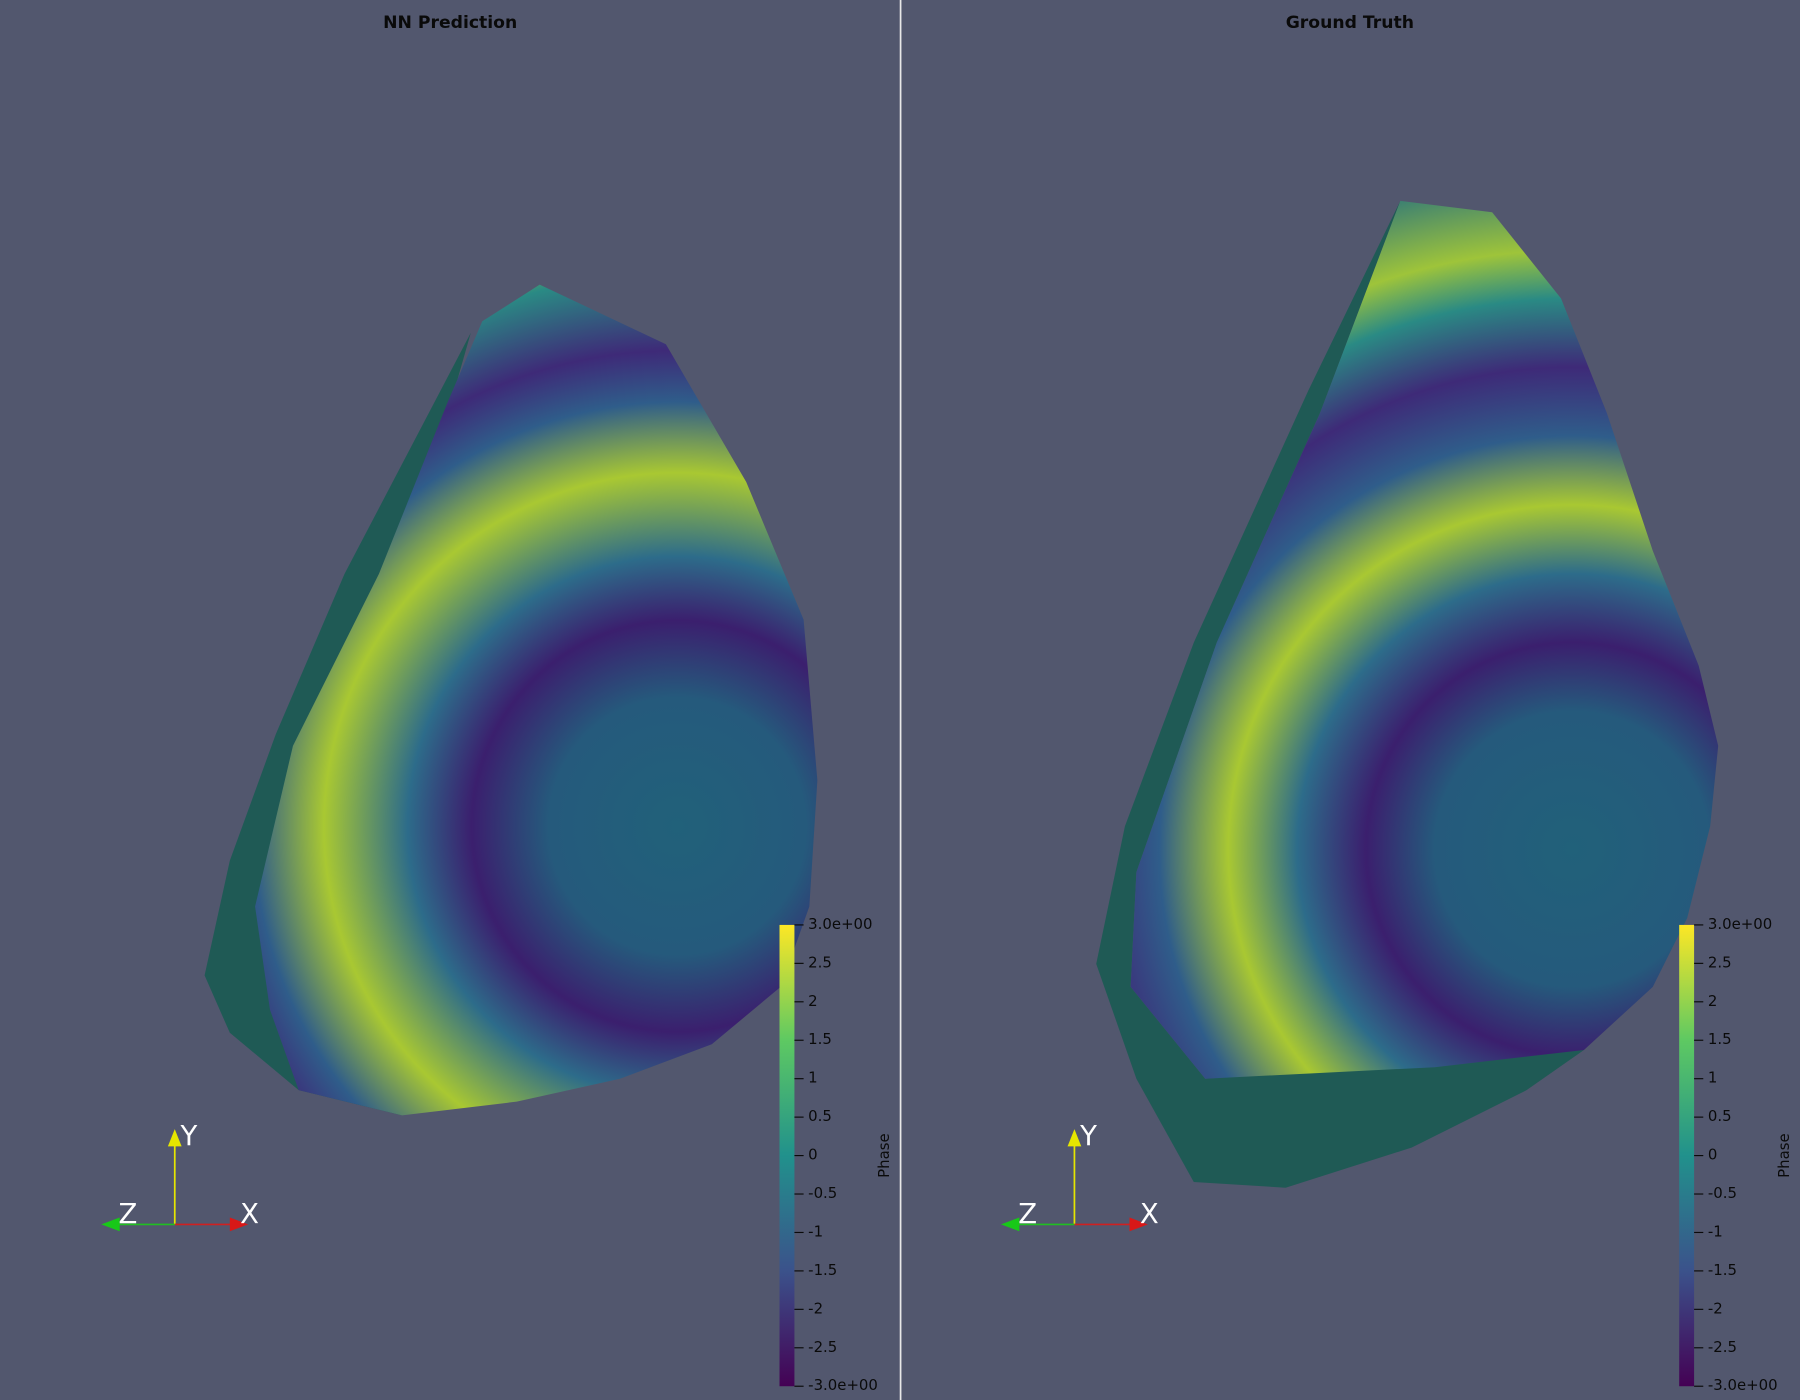 Image resolution: width=1800 pixels, height=1400 pixels. Describe the element at coordinates (1350, 23) in the screenshot. I see `viewport-title: Ground Truth` at that location.